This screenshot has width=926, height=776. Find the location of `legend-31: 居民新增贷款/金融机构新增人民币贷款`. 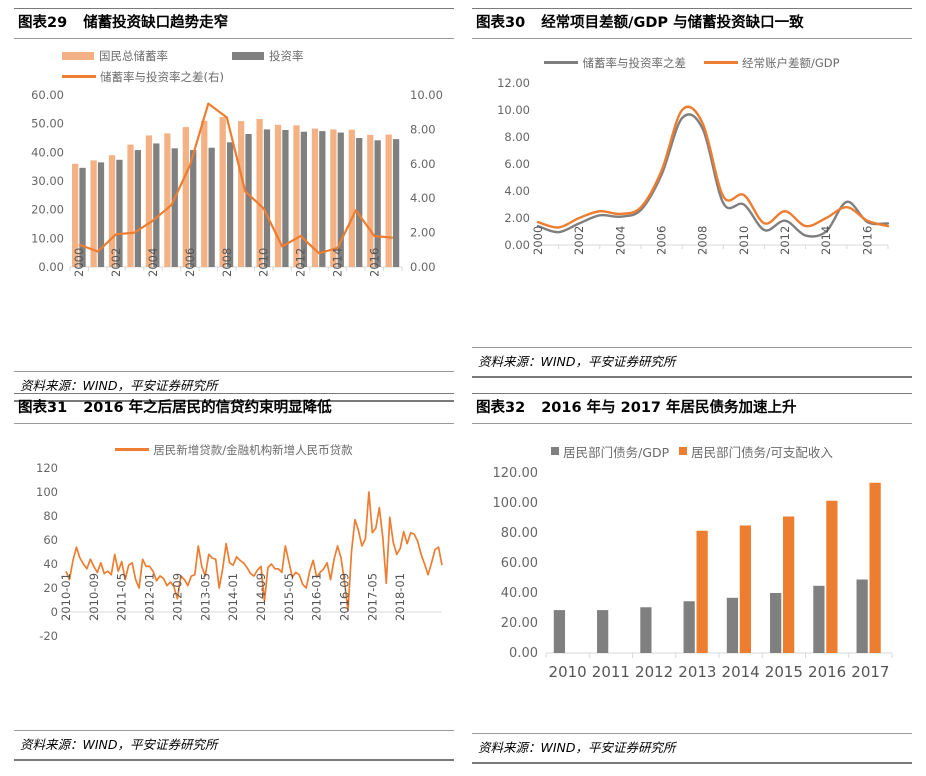

legend-31: 居民新增贷款/金融机构新增人民币贷款 is located at coordinates (234, 442).